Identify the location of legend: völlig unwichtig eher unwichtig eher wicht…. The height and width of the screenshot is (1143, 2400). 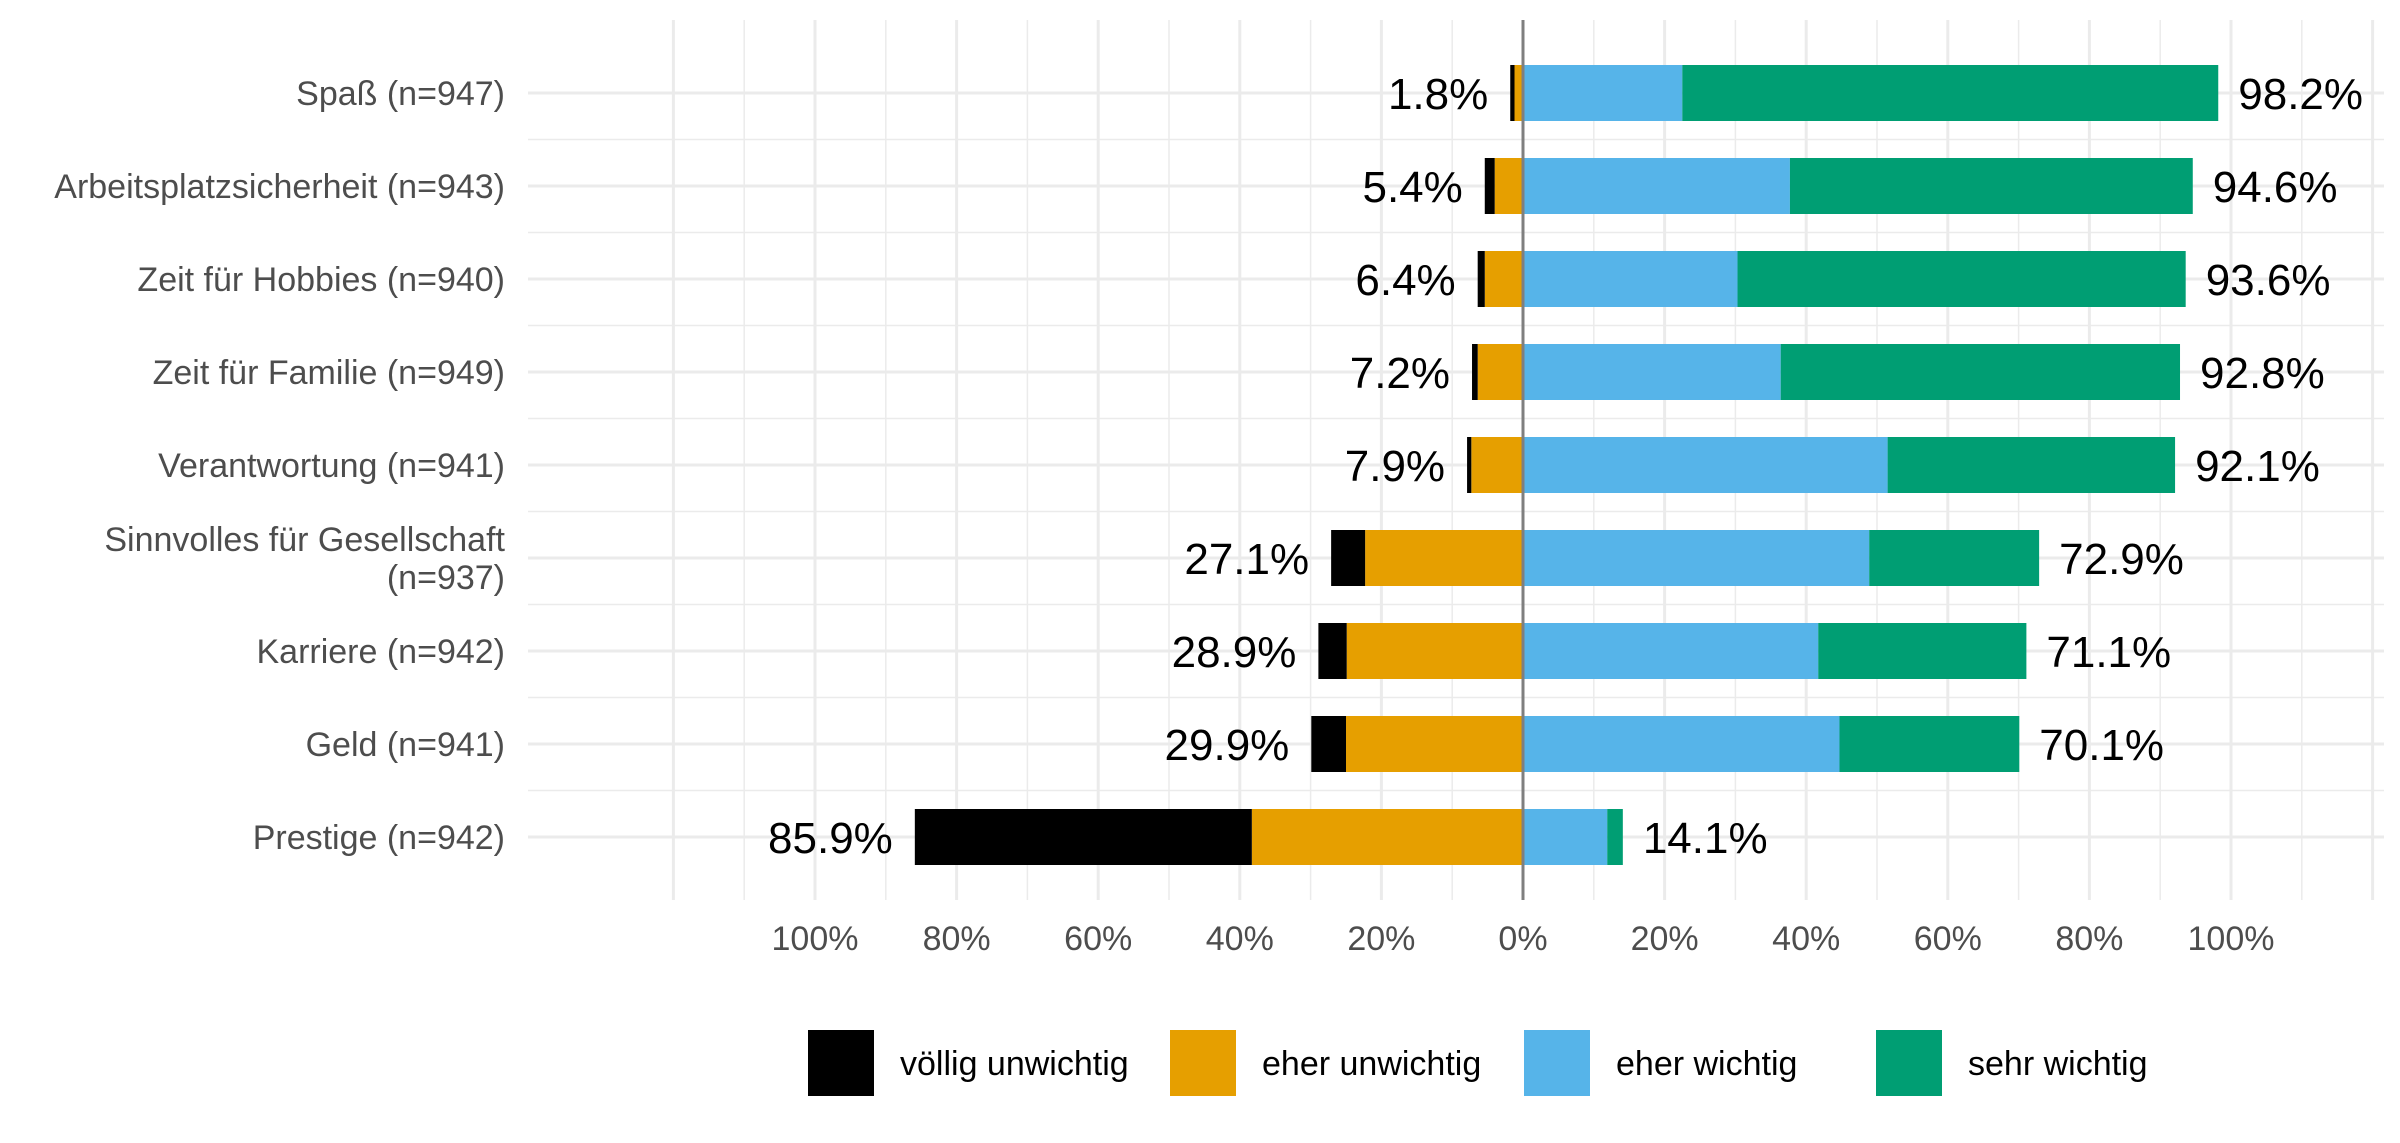
(1478, 1063).